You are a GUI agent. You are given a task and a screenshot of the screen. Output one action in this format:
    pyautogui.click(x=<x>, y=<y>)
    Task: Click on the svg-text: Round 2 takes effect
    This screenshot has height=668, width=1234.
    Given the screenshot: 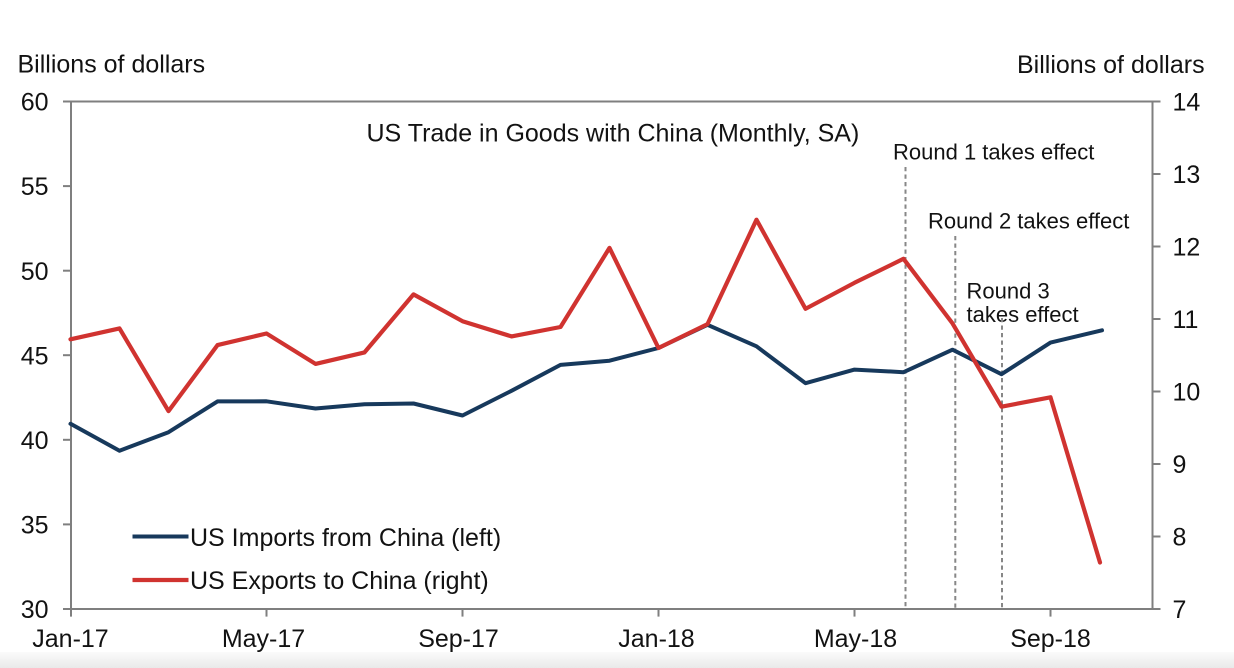 What is the action you would take?
    pyautogui.click(x=1028, y=221)
    